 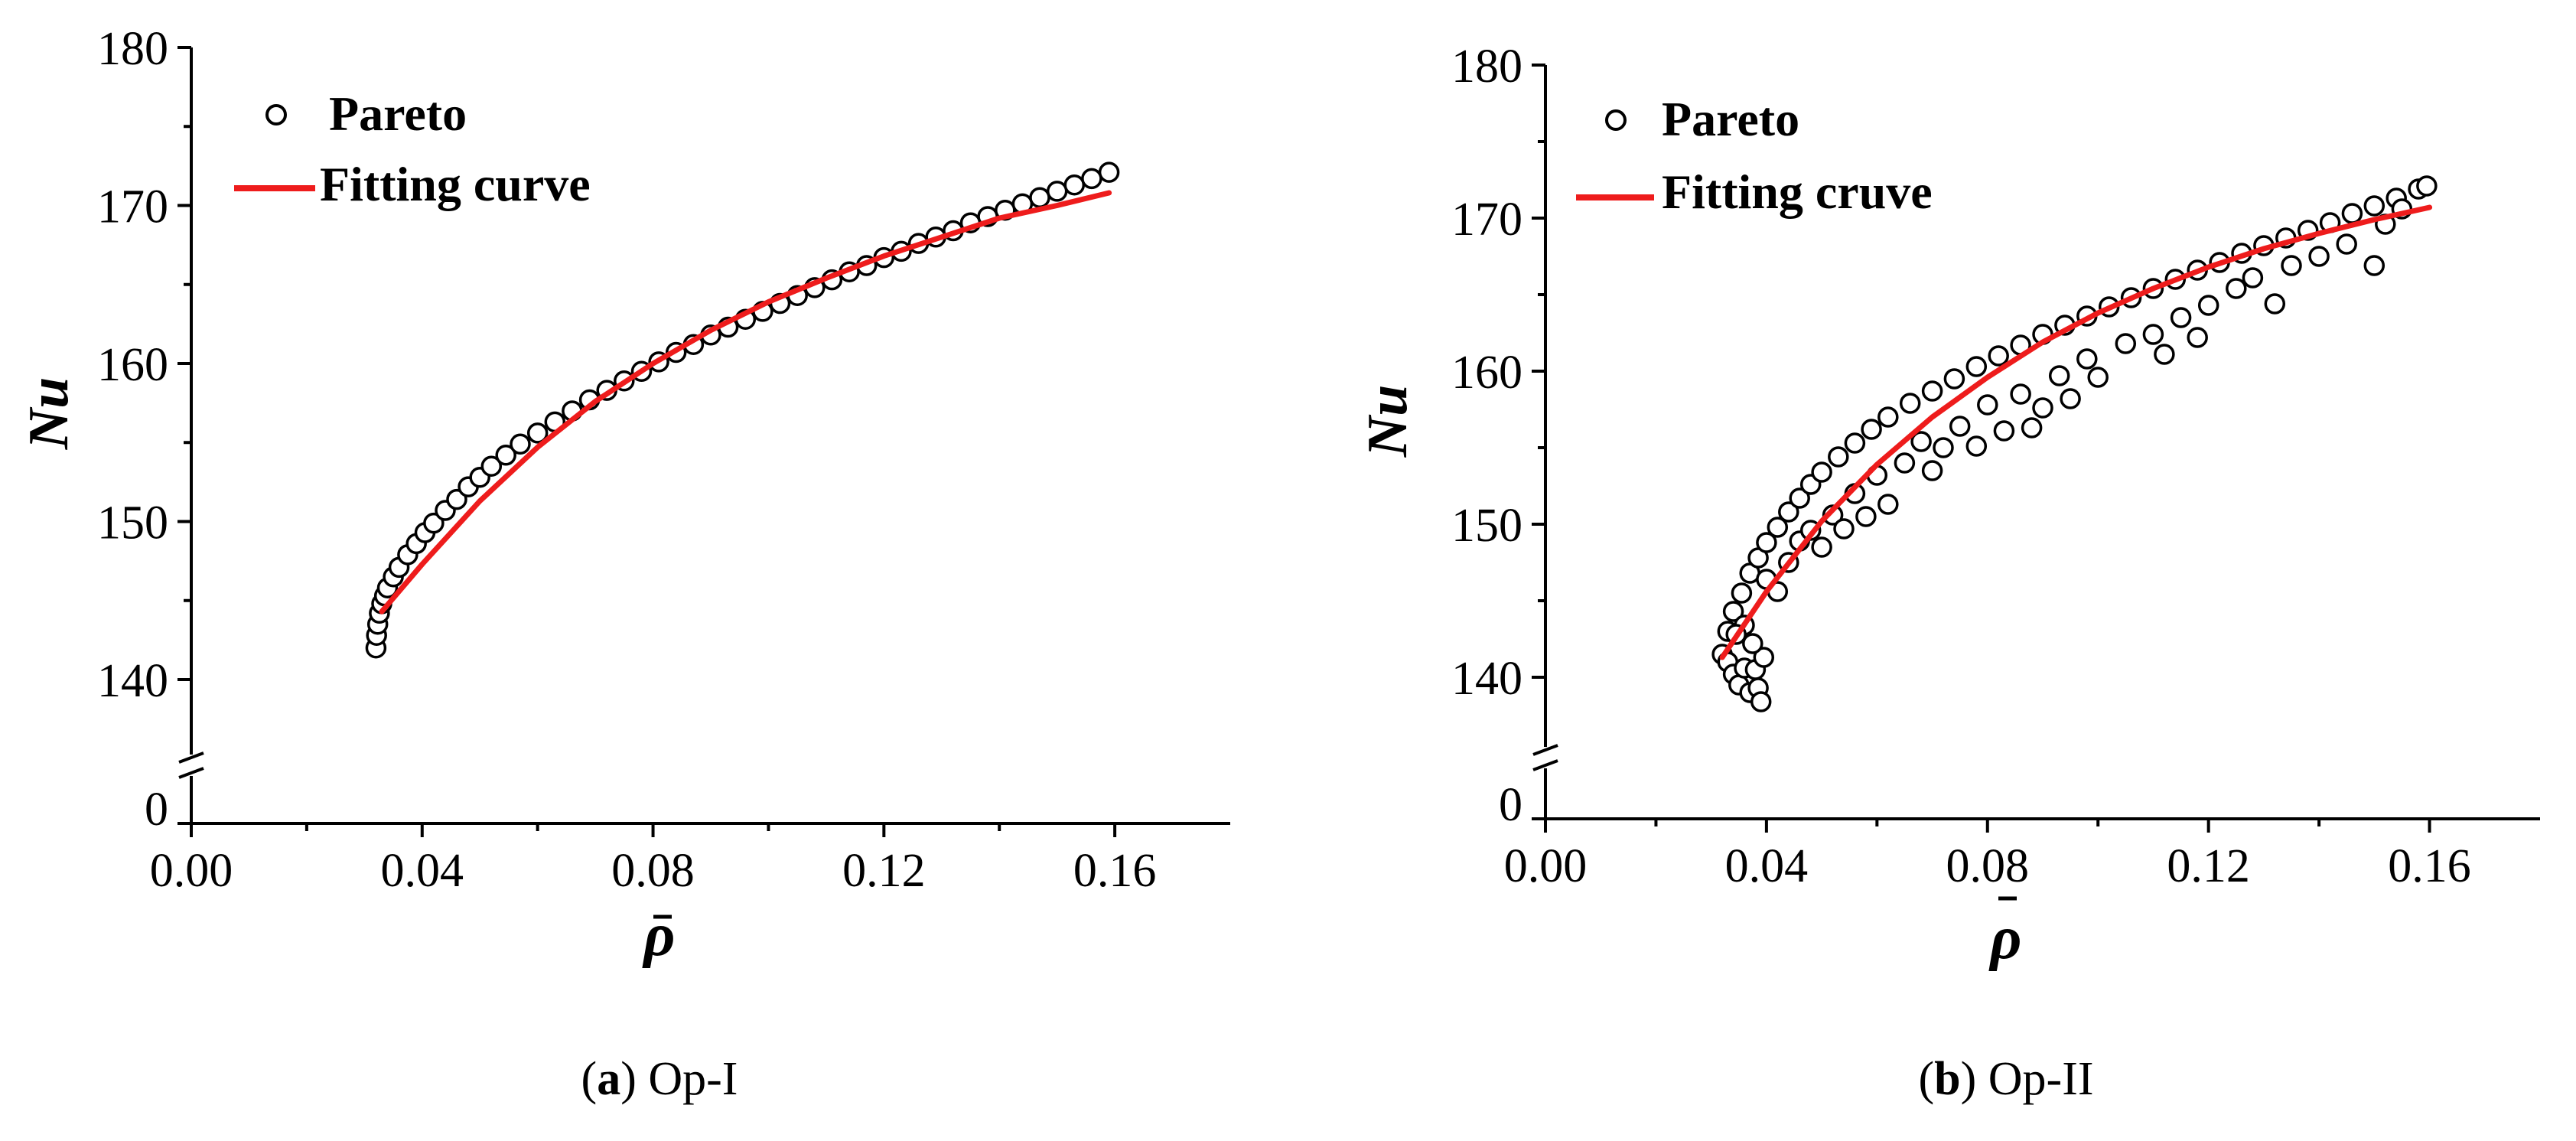 I want to click on caption: (a) Op-I, so click(x=660, y=1079).